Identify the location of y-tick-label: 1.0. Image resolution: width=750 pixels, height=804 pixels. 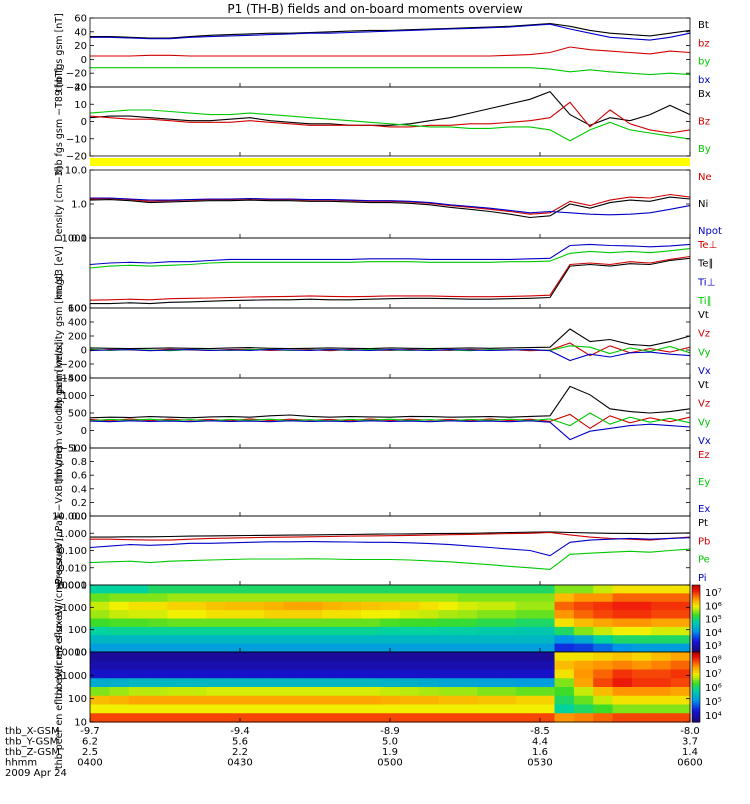
(79, 449).